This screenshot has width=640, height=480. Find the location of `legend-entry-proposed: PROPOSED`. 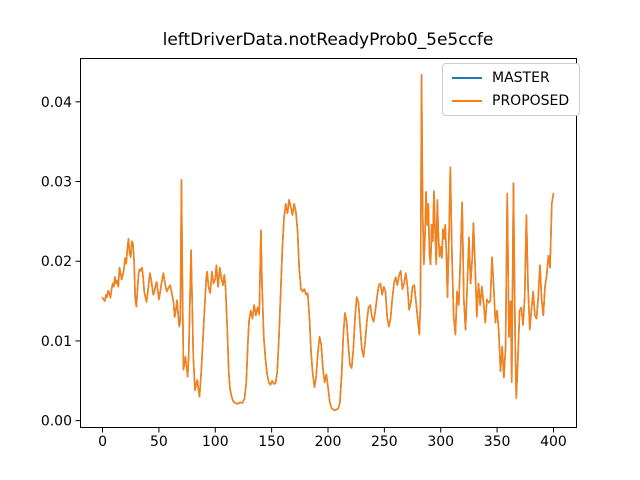

legend-entry-proposed: PROPOSED is located at coordinates (510, 101).